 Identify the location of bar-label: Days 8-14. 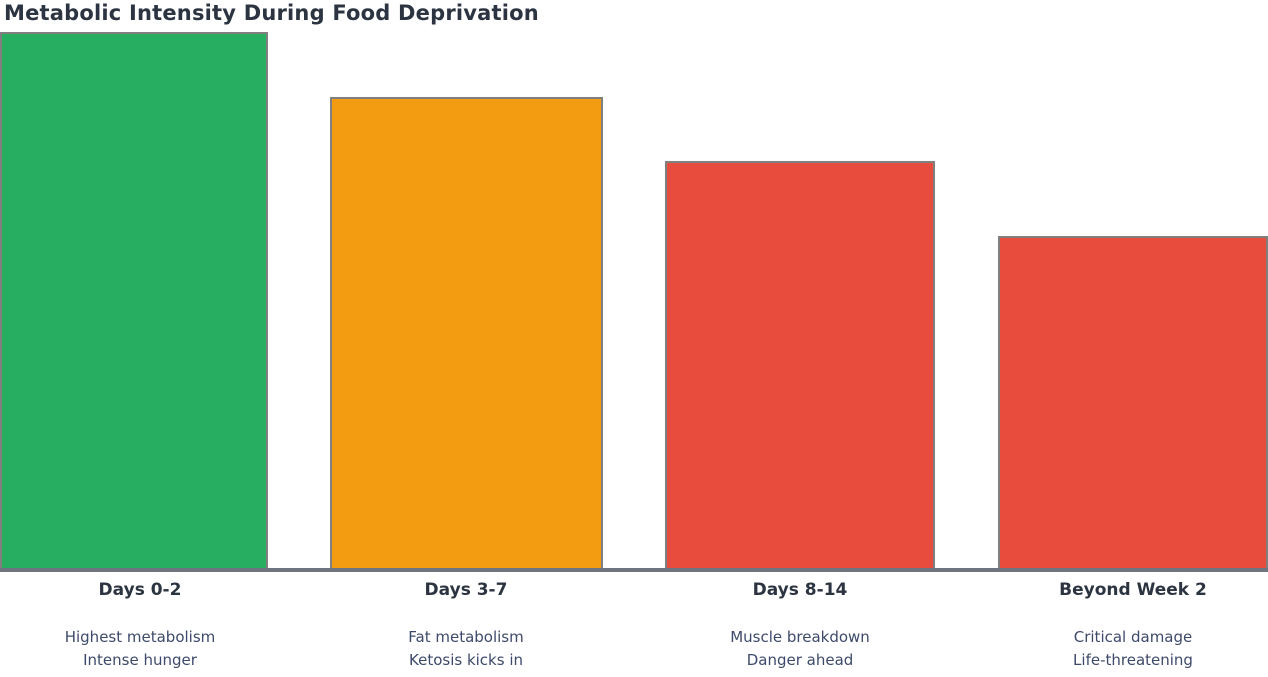
(800, 590).